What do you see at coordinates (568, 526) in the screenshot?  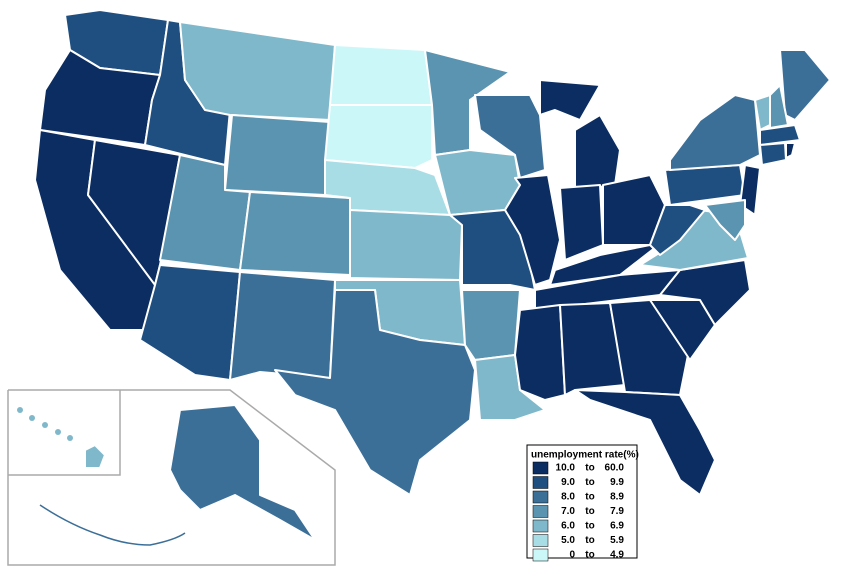 I see `legend-from: 6.0` at bounding box center [568, 526].